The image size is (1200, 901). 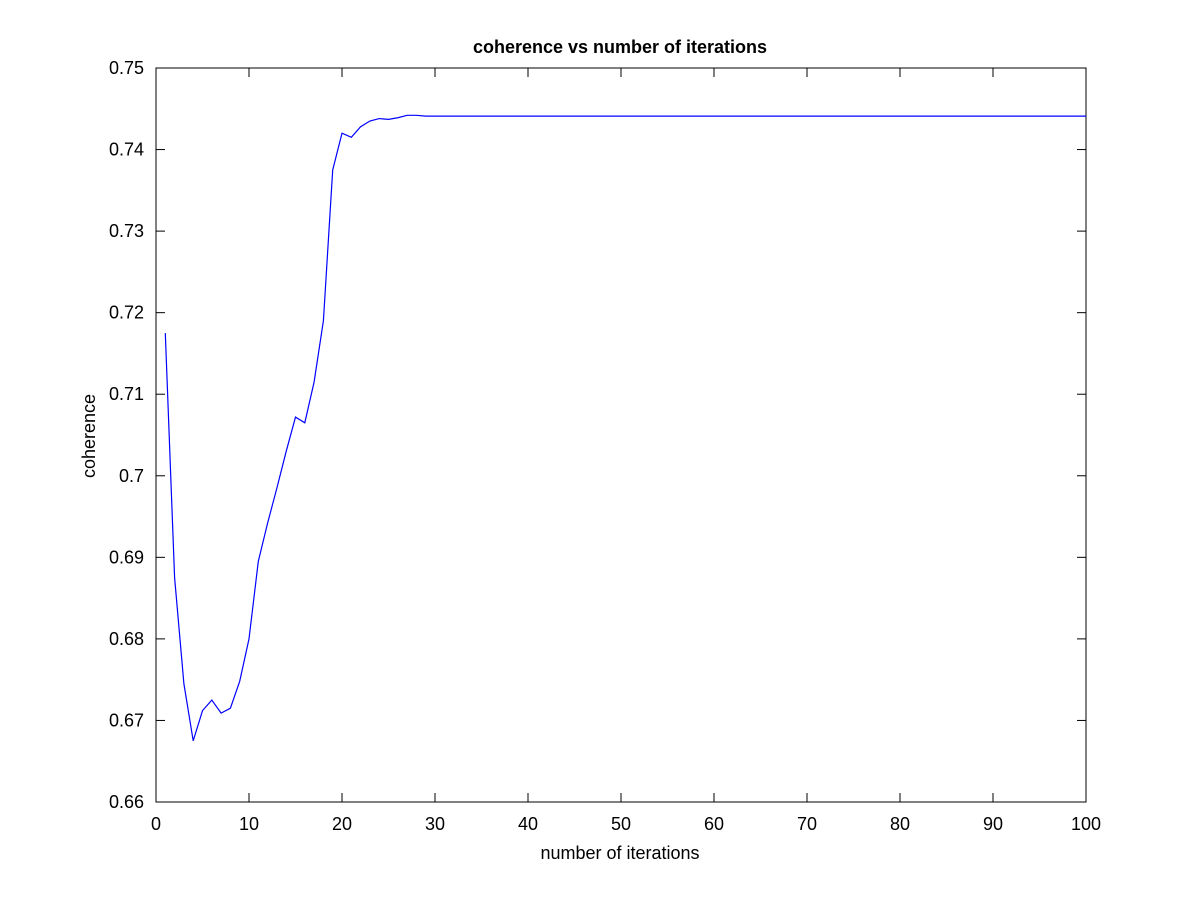 I want to click on y-tick-label: 0.74, so click(x=126, y=150).